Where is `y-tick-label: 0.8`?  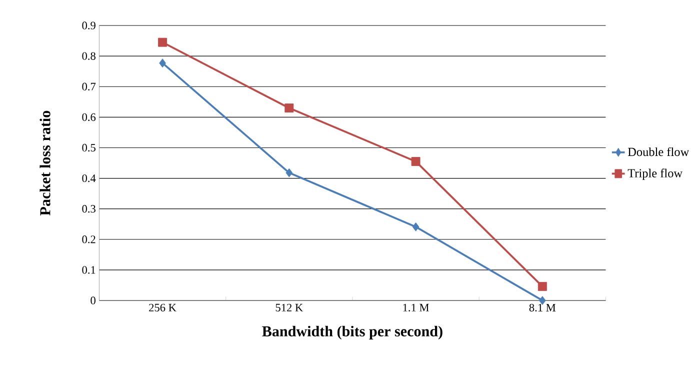
y-tick-label: 0.8 is located at coordinates (89, 56).